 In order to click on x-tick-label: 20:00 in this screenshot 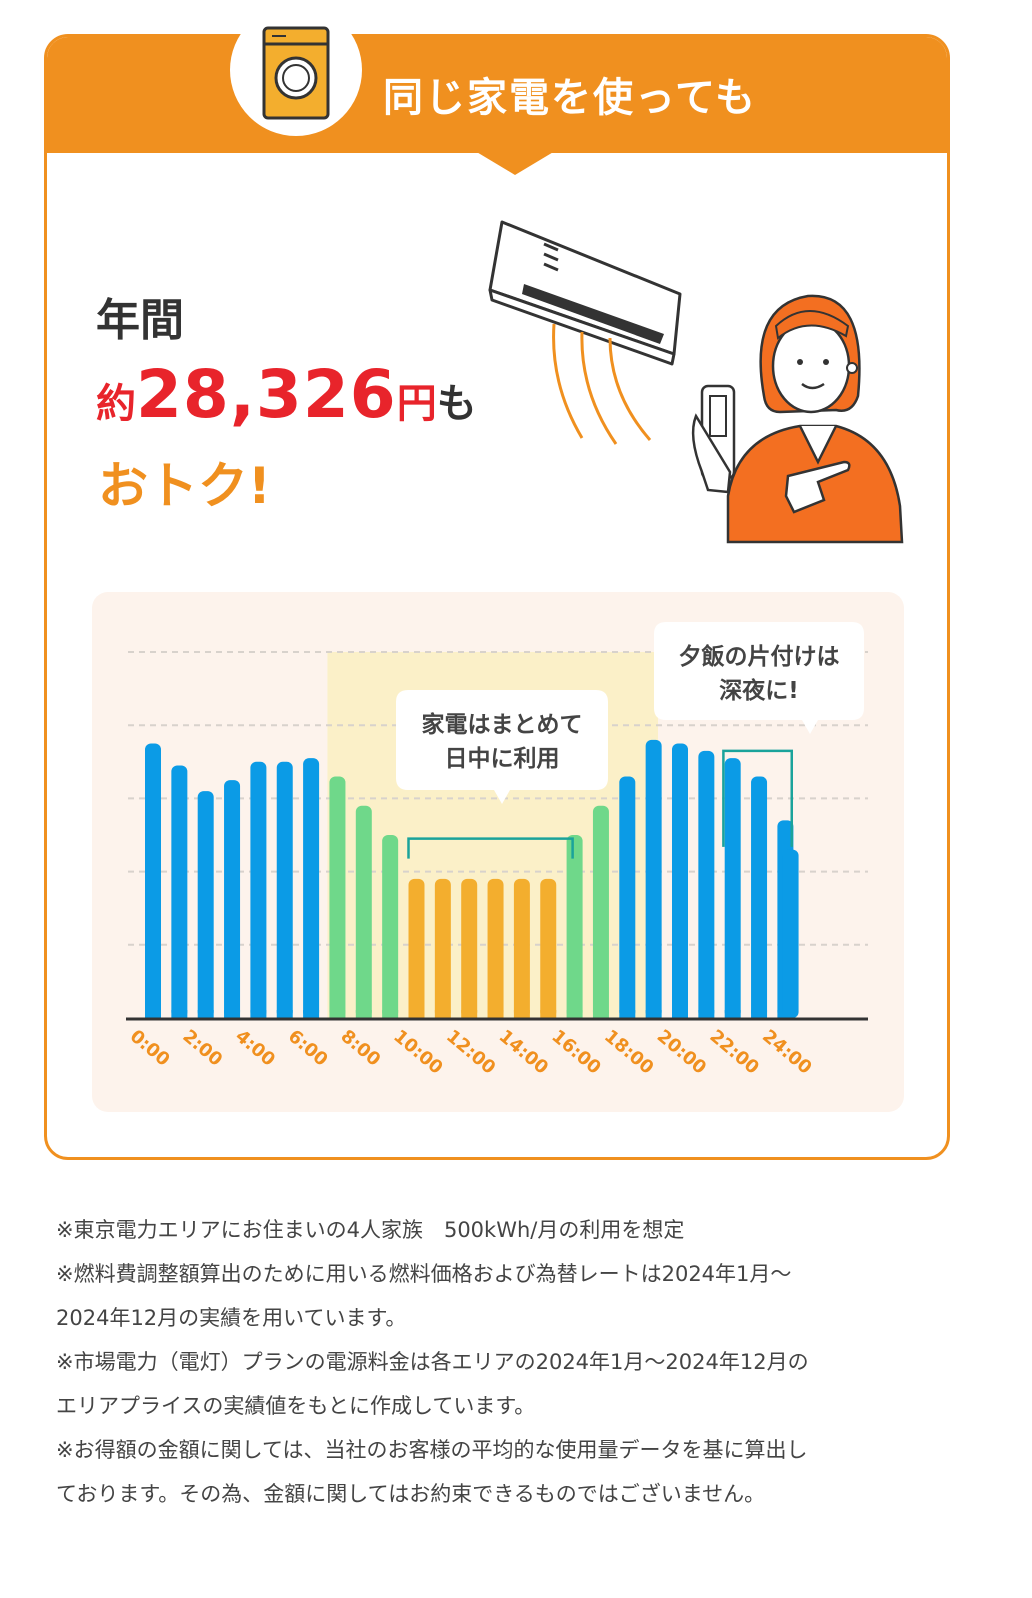, I will do `click(681, 1052)`.